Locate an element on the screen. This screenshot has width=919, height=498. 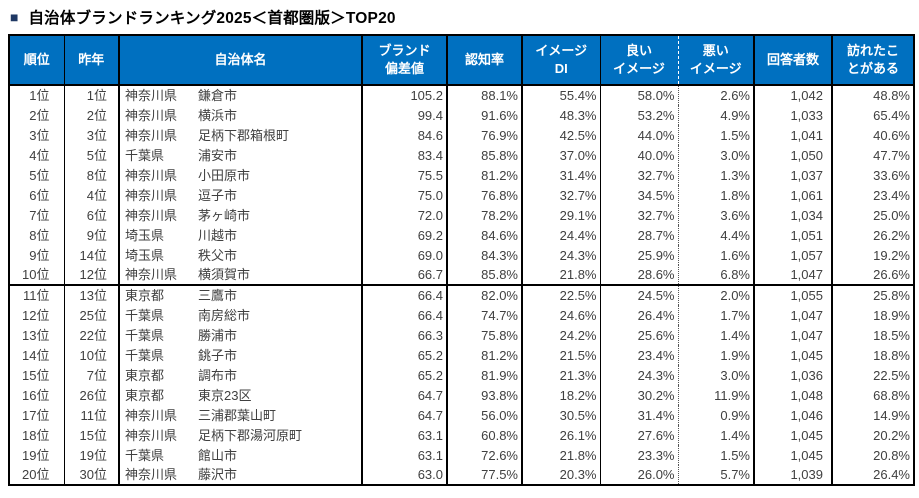
recognition-rate-cell: 91.6% is located at coordinates (484, 115).